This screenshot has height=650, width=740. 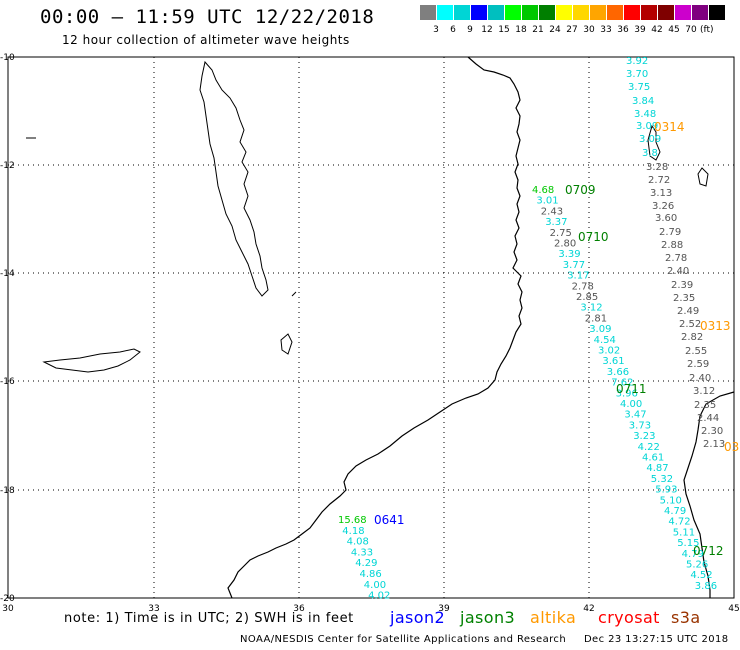 What do you see at coordinates (618, 372) in the screenshot?
I see `swh-value: 3.66` at bounding box center [618, 372].